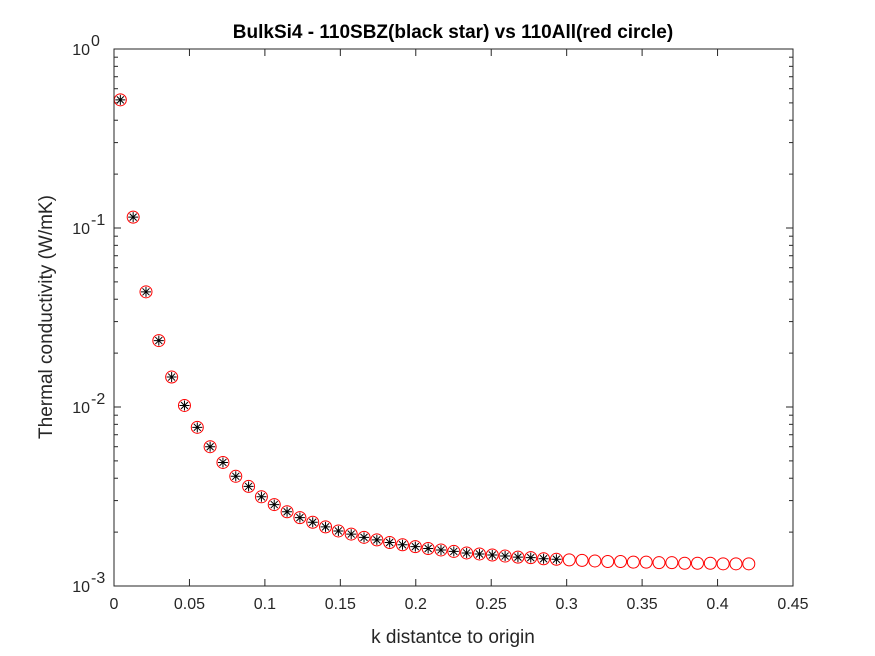  What do you see at coordinates (567, 604) in the screenshot?
I see `x-tick-label: 0.3` at bounding box center [567, 604].